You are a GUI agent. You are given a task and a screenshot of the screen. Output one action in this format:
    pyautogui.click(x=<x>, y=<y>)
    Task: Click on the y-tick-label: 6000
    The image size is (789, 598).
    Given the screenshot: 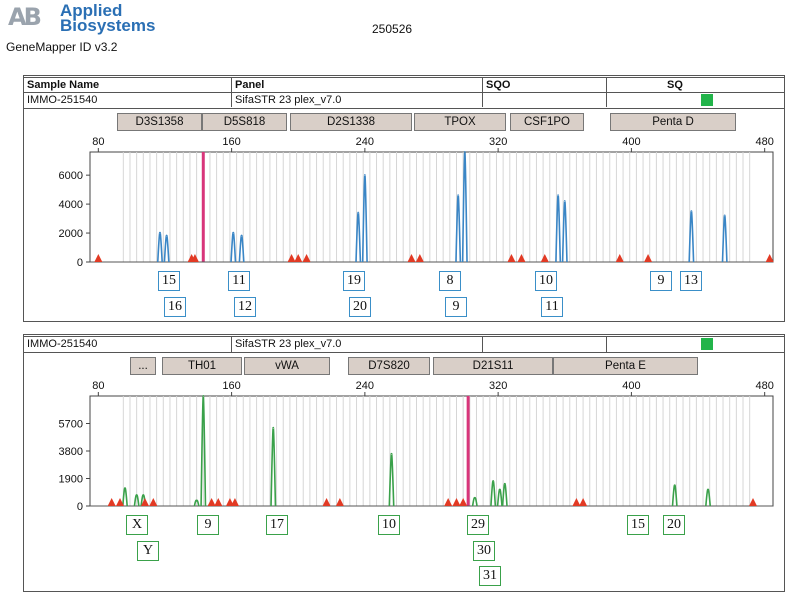 What is the action you would take?
    pyautogui.click(x=71, y=176)
    